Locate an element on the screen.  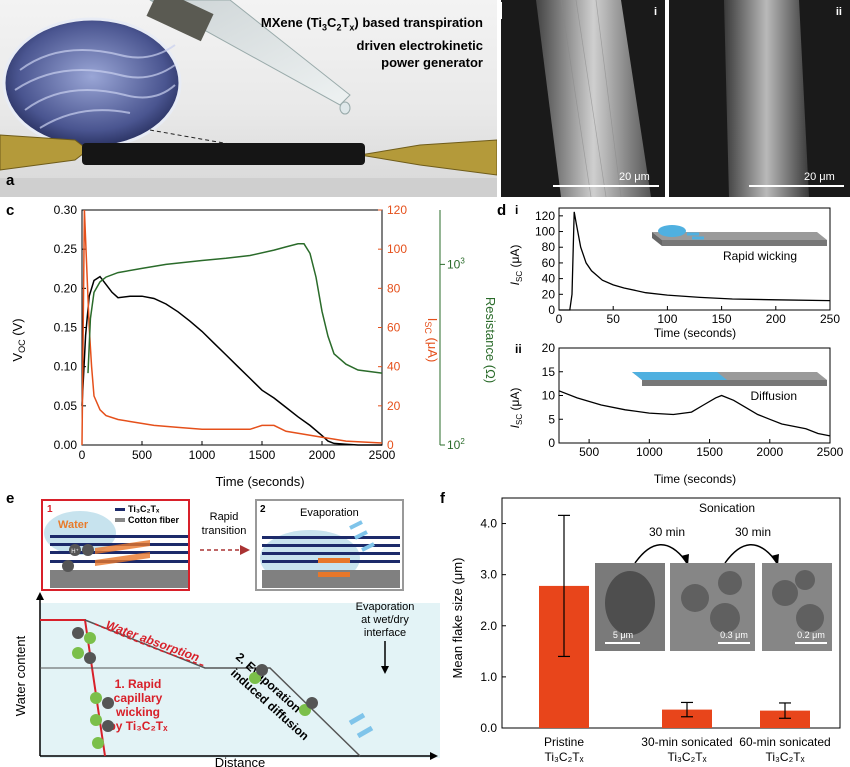
c-xtick-label: 2000 is located at coordinates (322, 455).